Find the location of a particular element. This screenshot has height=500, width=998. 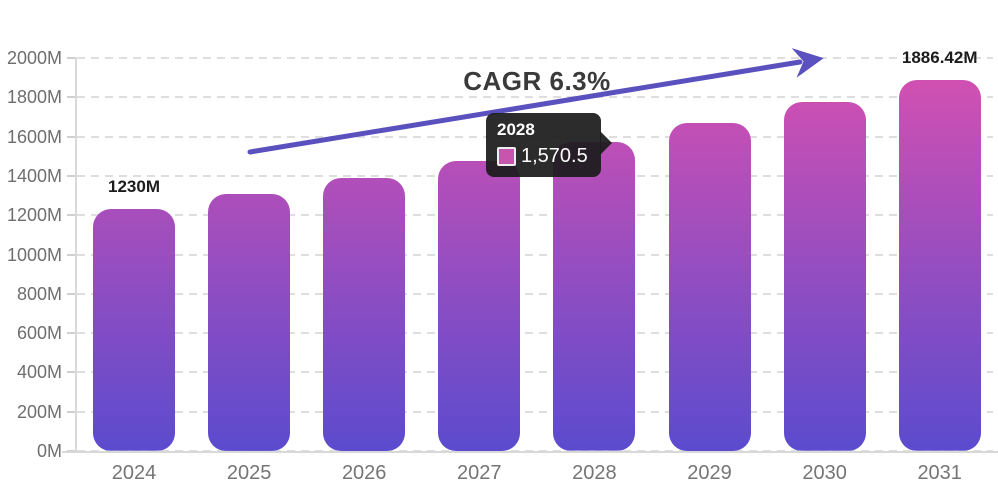

x-axis-label-2031: 2031 is located at coordinates (939, 473).